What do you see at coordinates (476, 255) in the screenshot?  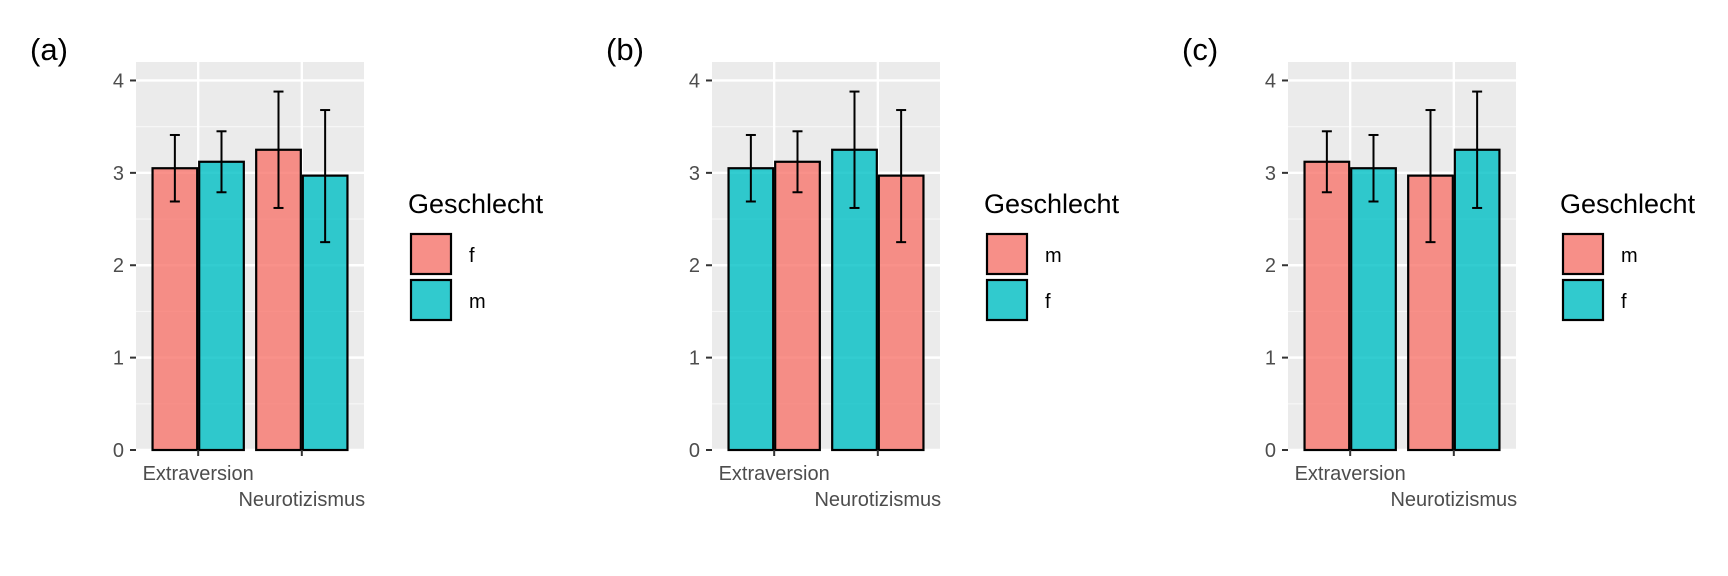 I see `legend: Geschlecht f m` at bounding box center [476, 255].